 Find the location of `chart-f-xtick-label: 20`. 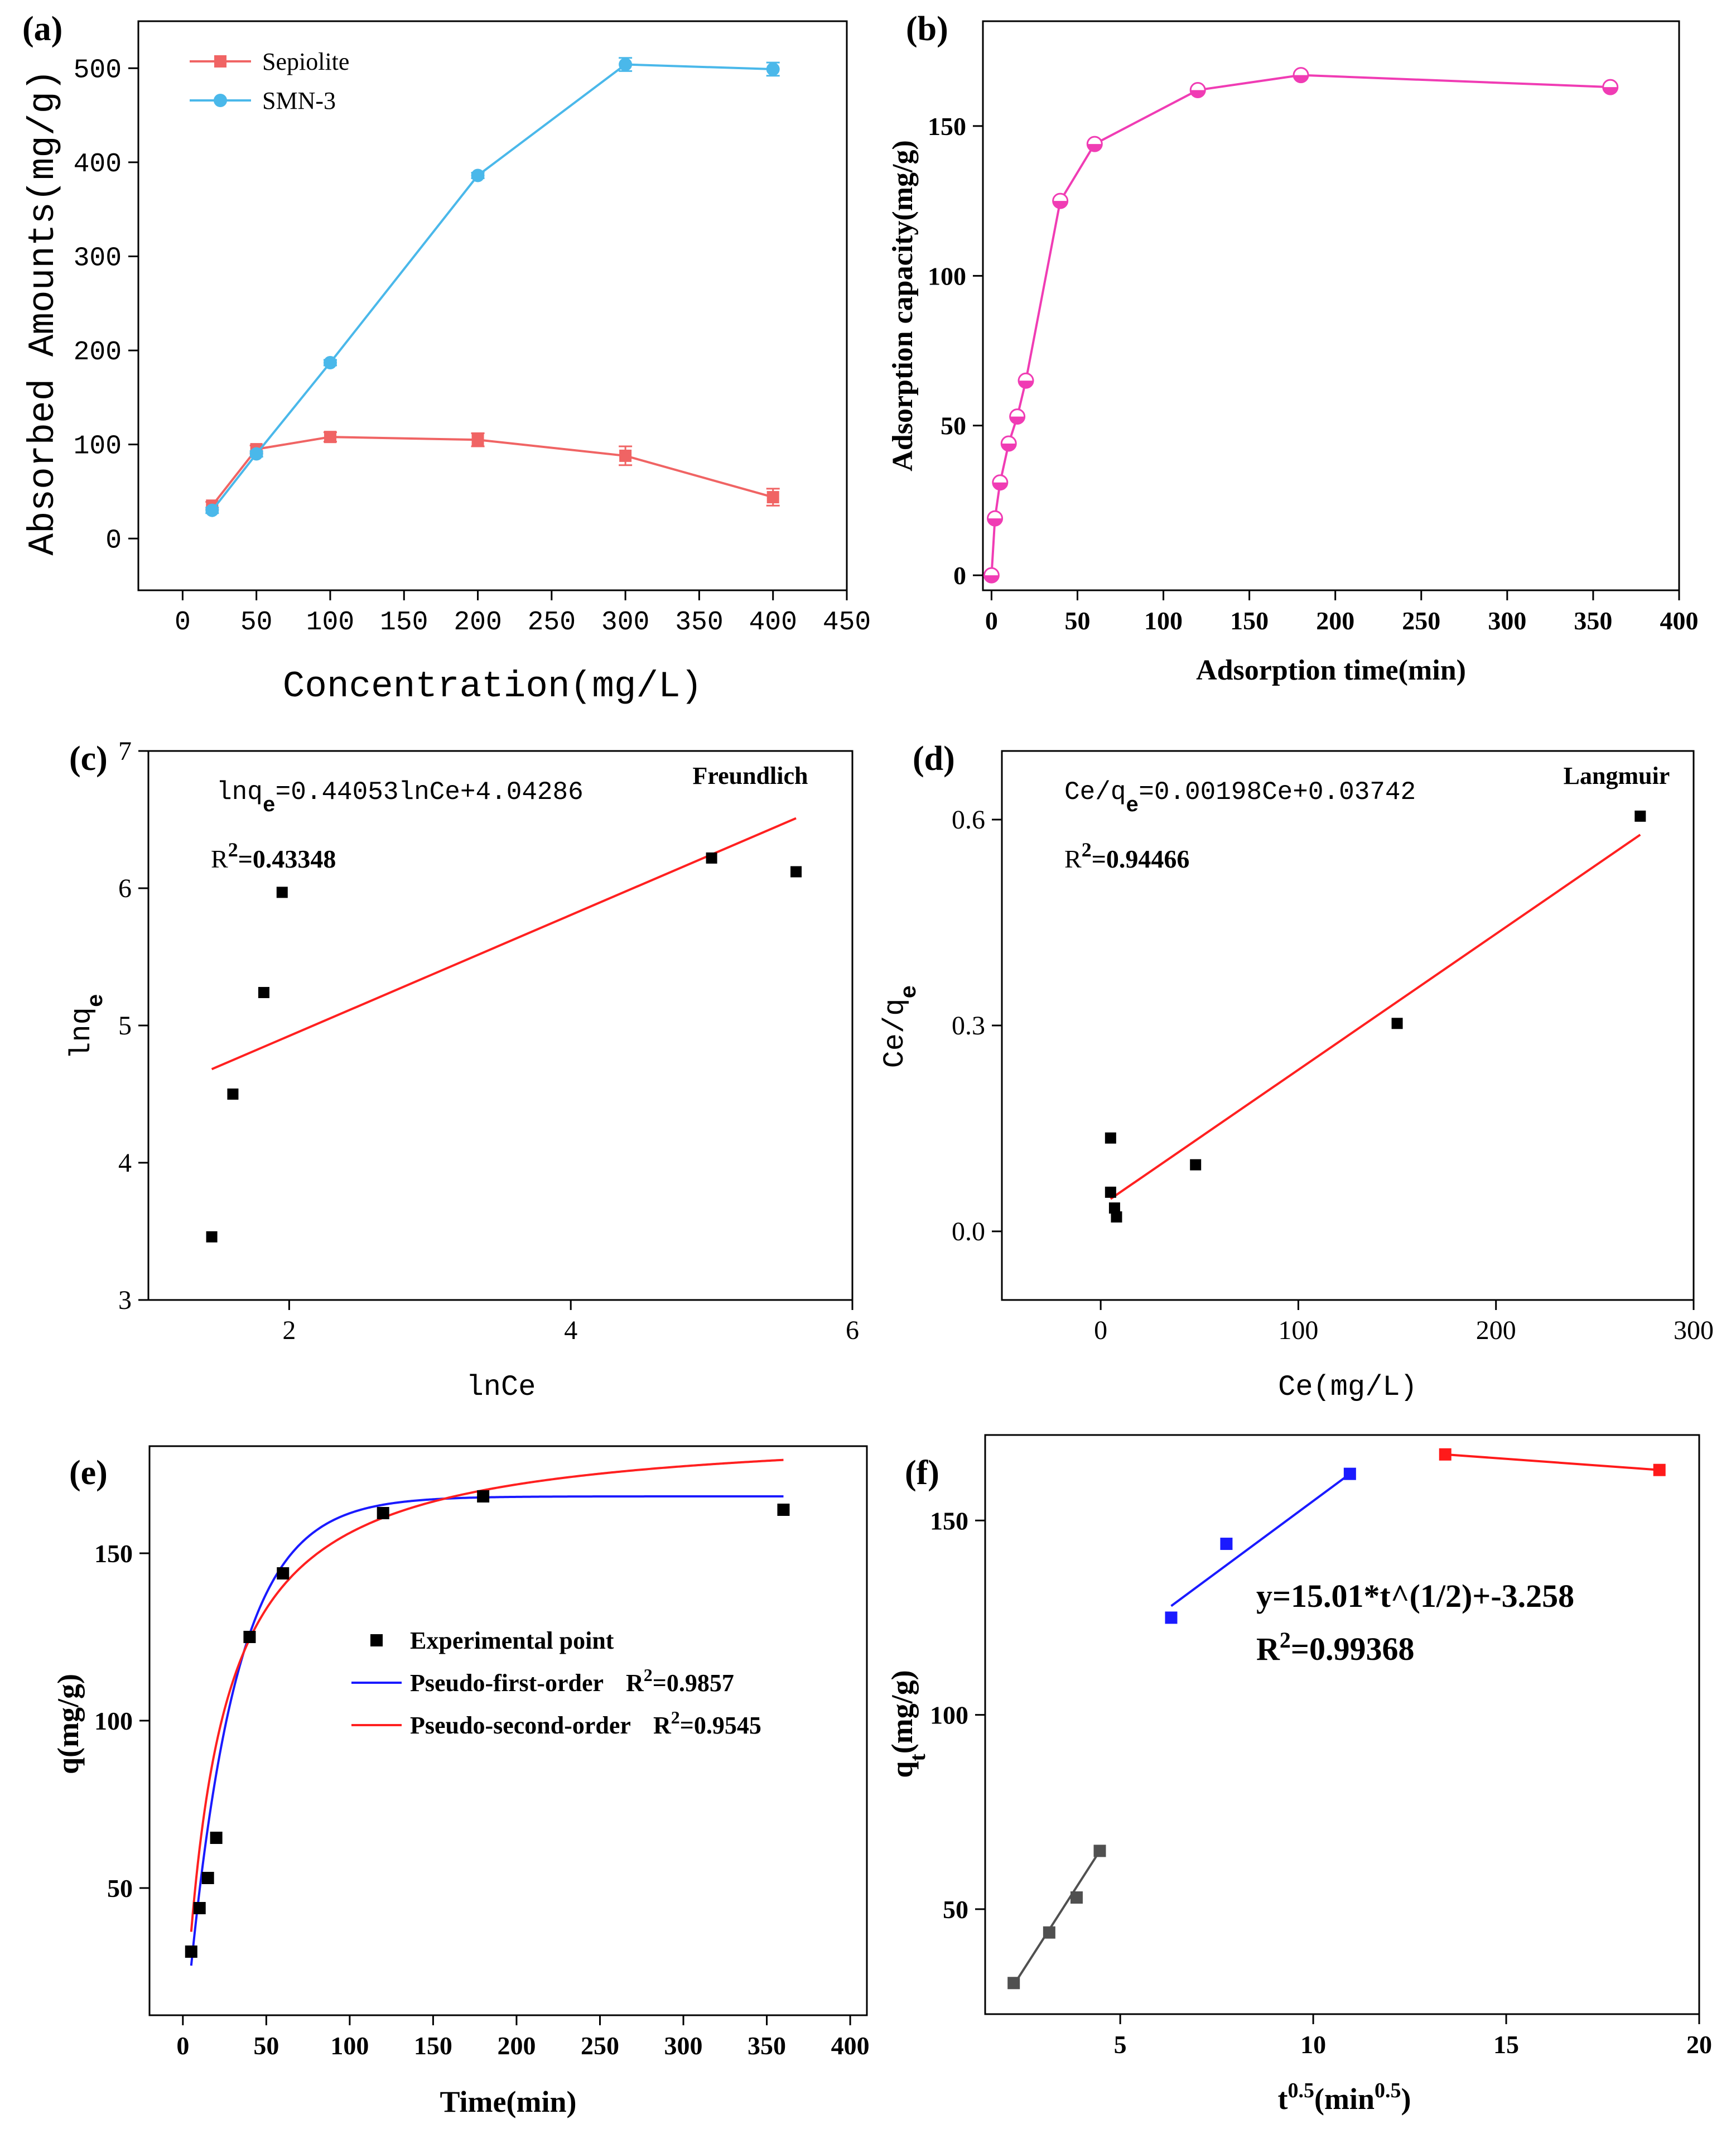

chart-f-xtick-label: 20 is located at coordinates (1699, 2045).